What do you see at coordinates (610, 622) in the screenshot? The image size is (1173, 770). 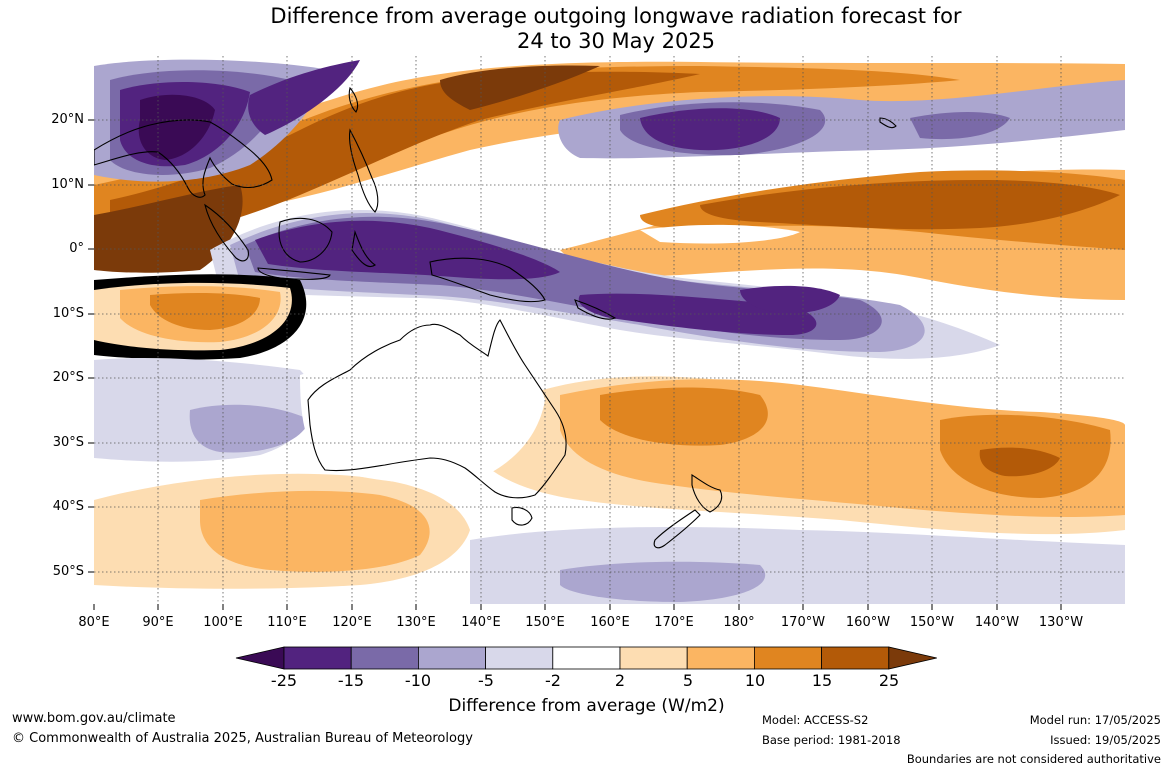 I see `lon-label-160e: 160°E` at bounding box center [610, 622].